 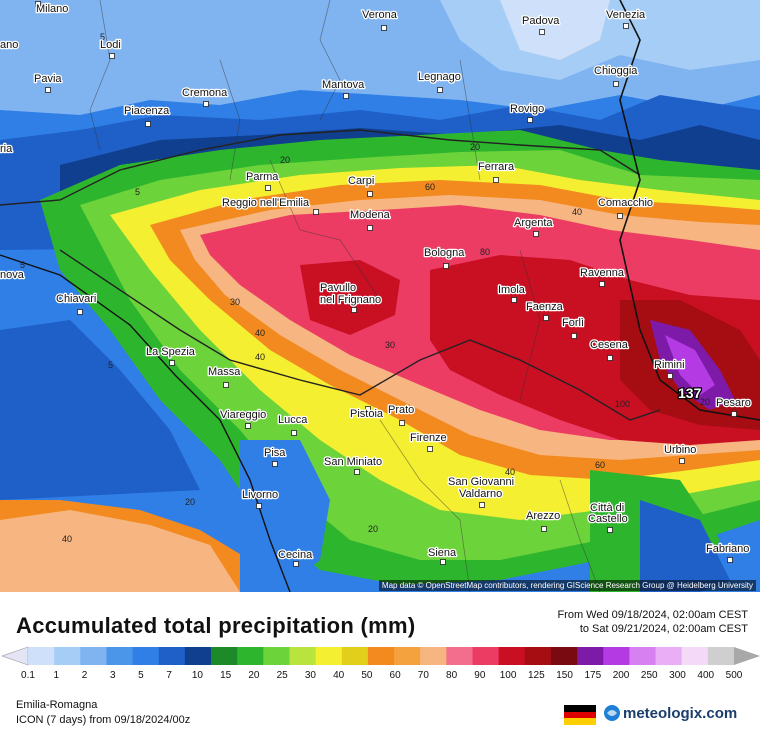 I want to click on city-label: Carpi, so click(x=361, y=181).